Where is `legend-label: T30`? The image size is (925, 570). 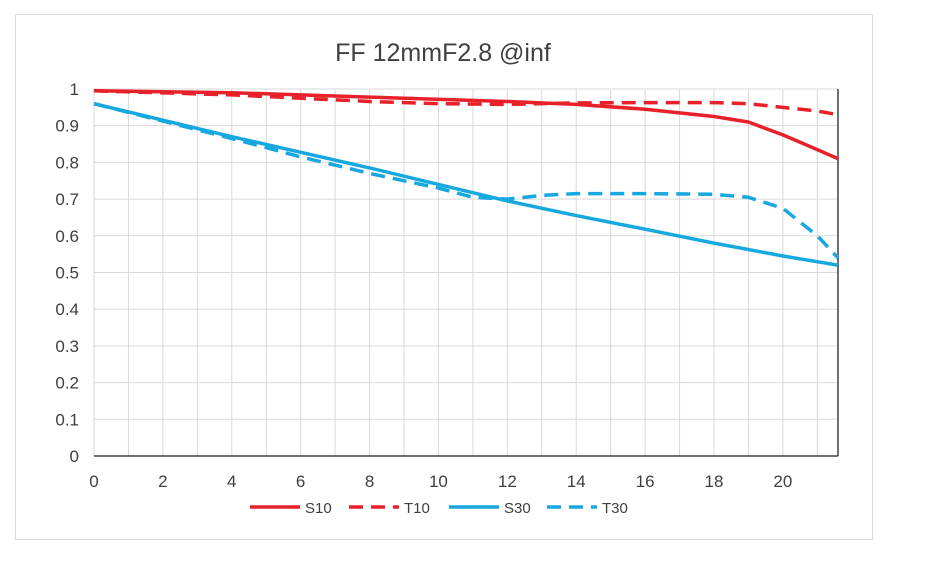
legend-label: T30 is located at coordinates (615, 508).